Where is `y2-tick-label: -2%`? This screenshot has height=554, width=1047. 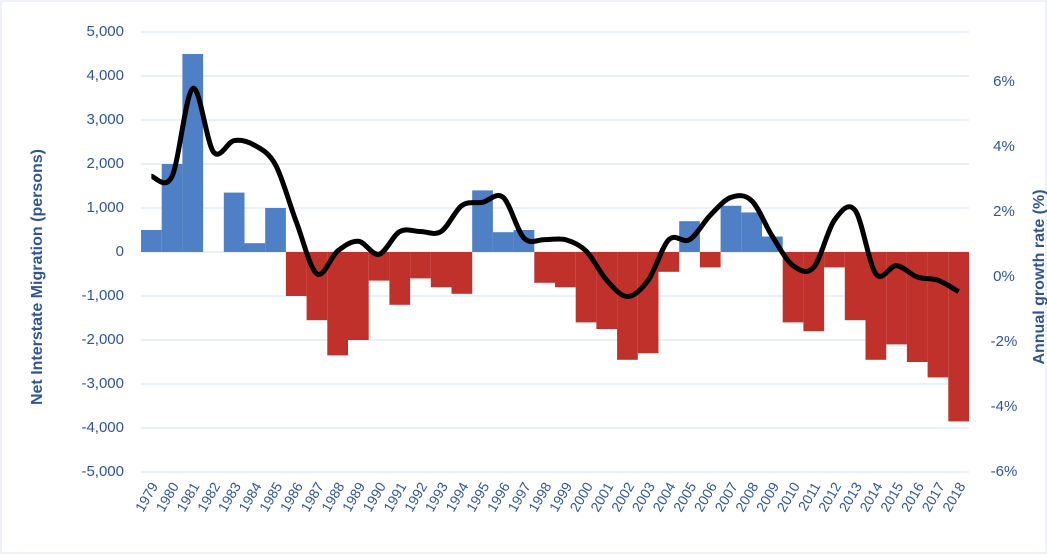
y2-tick-label: -2% is located at coordinates (1004, 341).